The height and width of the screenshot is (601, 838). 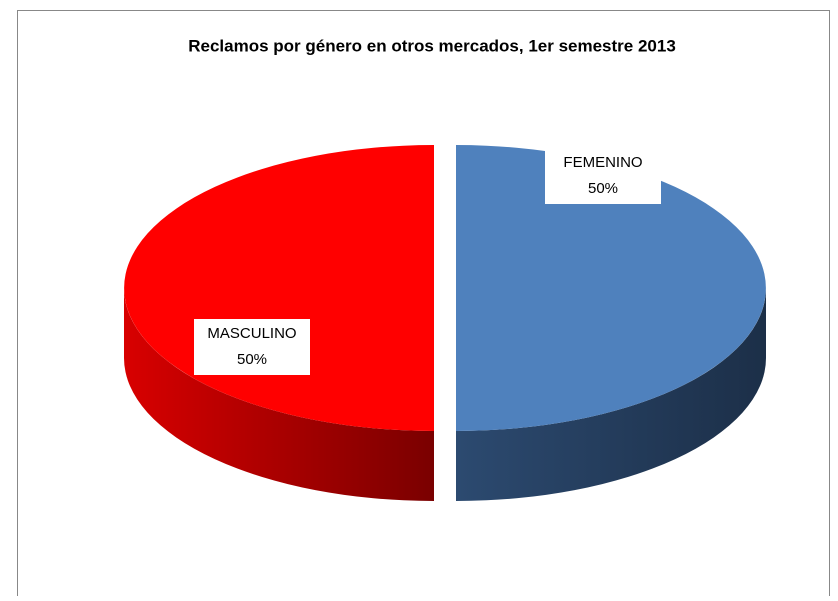 What do you see at coordinates (602, 162) in the screenshot?
I see `data-label-category: FEMENINO` at bounding box center [602, 162].